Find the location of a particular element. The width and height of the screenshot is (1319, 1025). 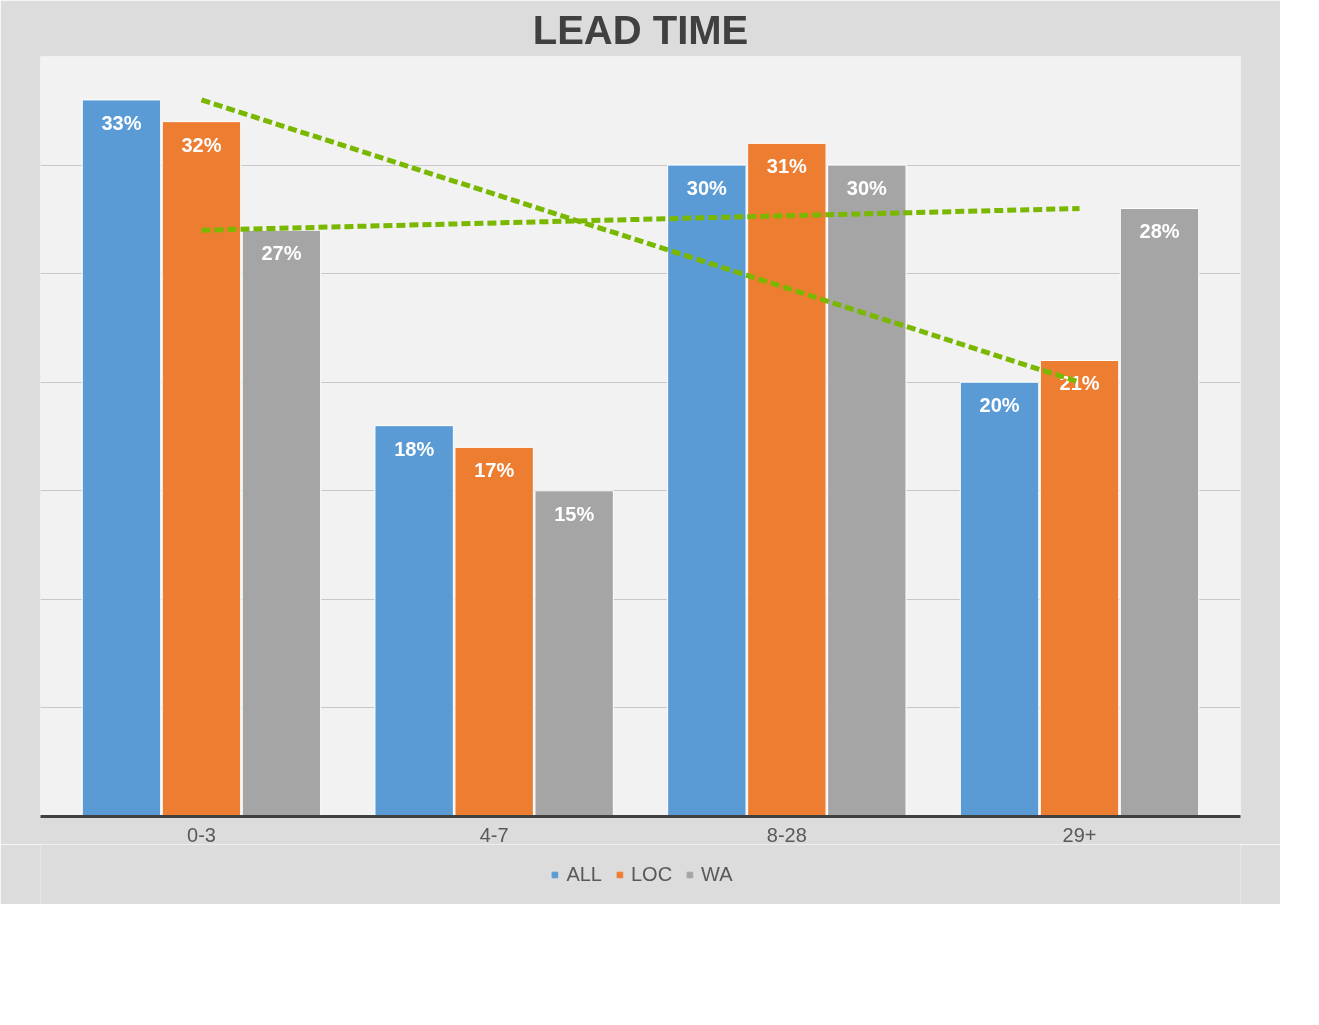

data-label: 28% is located at coordinates (1159, 231).